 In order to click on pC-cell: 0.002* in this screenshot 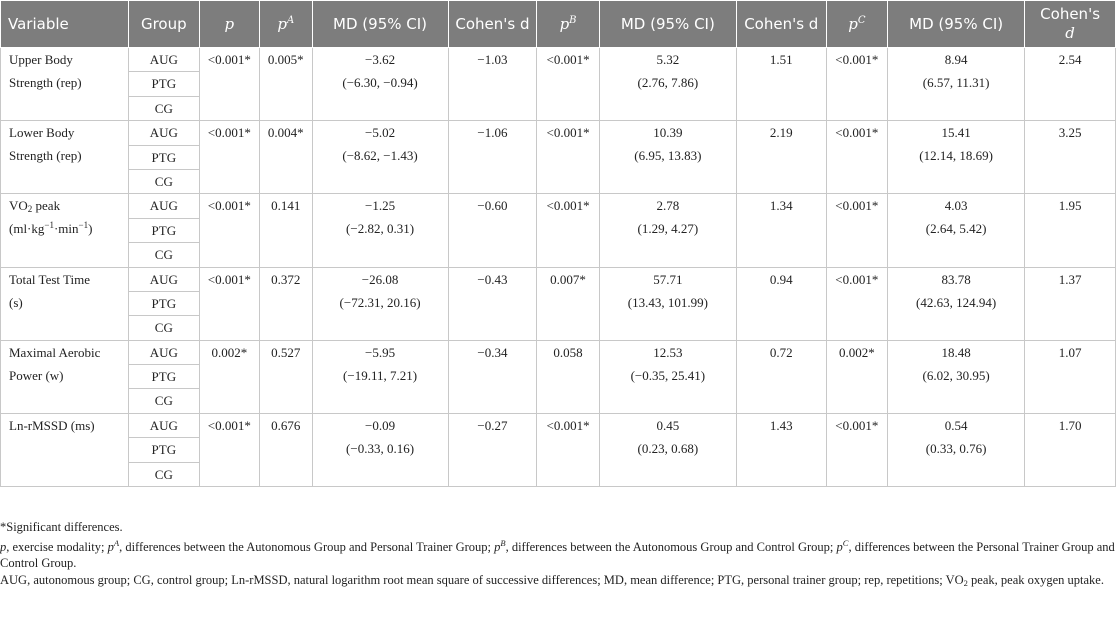, I will do `click(857, 376)`.